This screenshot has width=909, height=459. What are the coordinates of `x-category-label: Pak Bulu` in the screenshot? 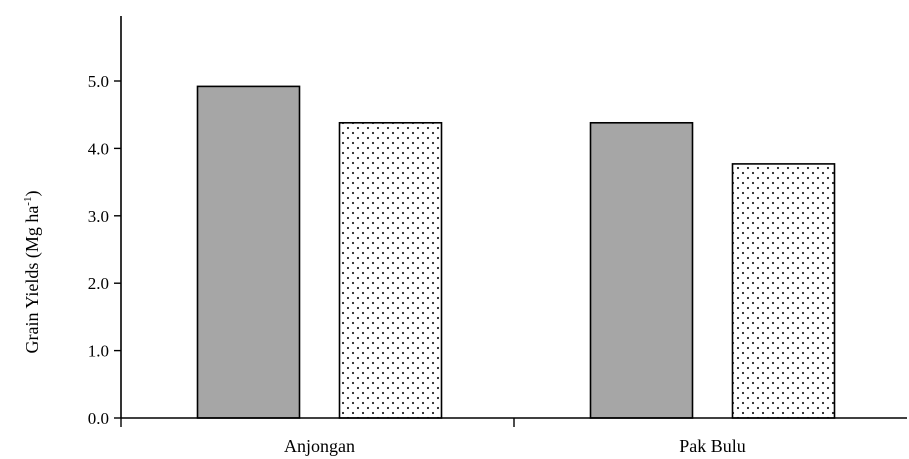 It's located at (712, 446).